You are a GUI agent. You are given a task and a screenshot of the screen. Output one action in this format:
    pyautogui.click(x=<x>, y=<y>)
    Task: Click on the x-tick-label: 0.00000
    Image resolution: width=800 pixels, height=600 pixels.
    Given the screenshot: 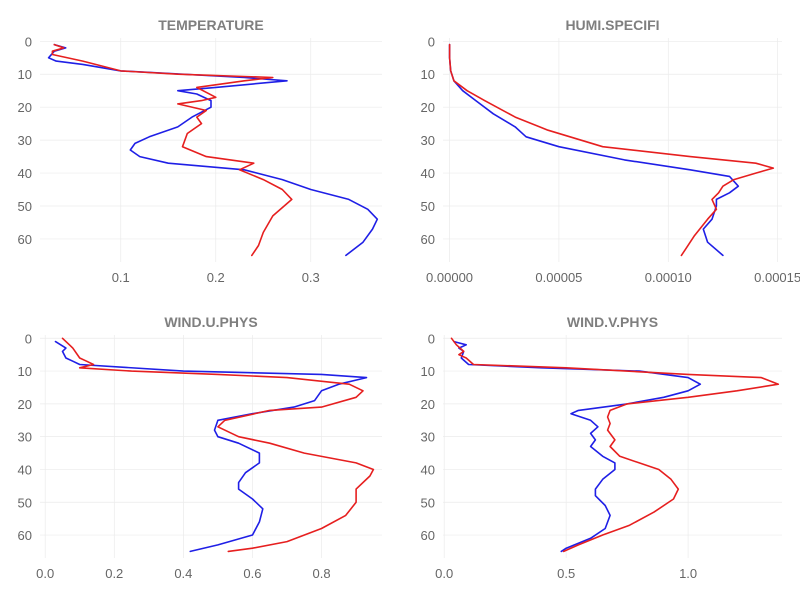 What is the action you would take?
    pyautogui.click(x=449, y=277)
    